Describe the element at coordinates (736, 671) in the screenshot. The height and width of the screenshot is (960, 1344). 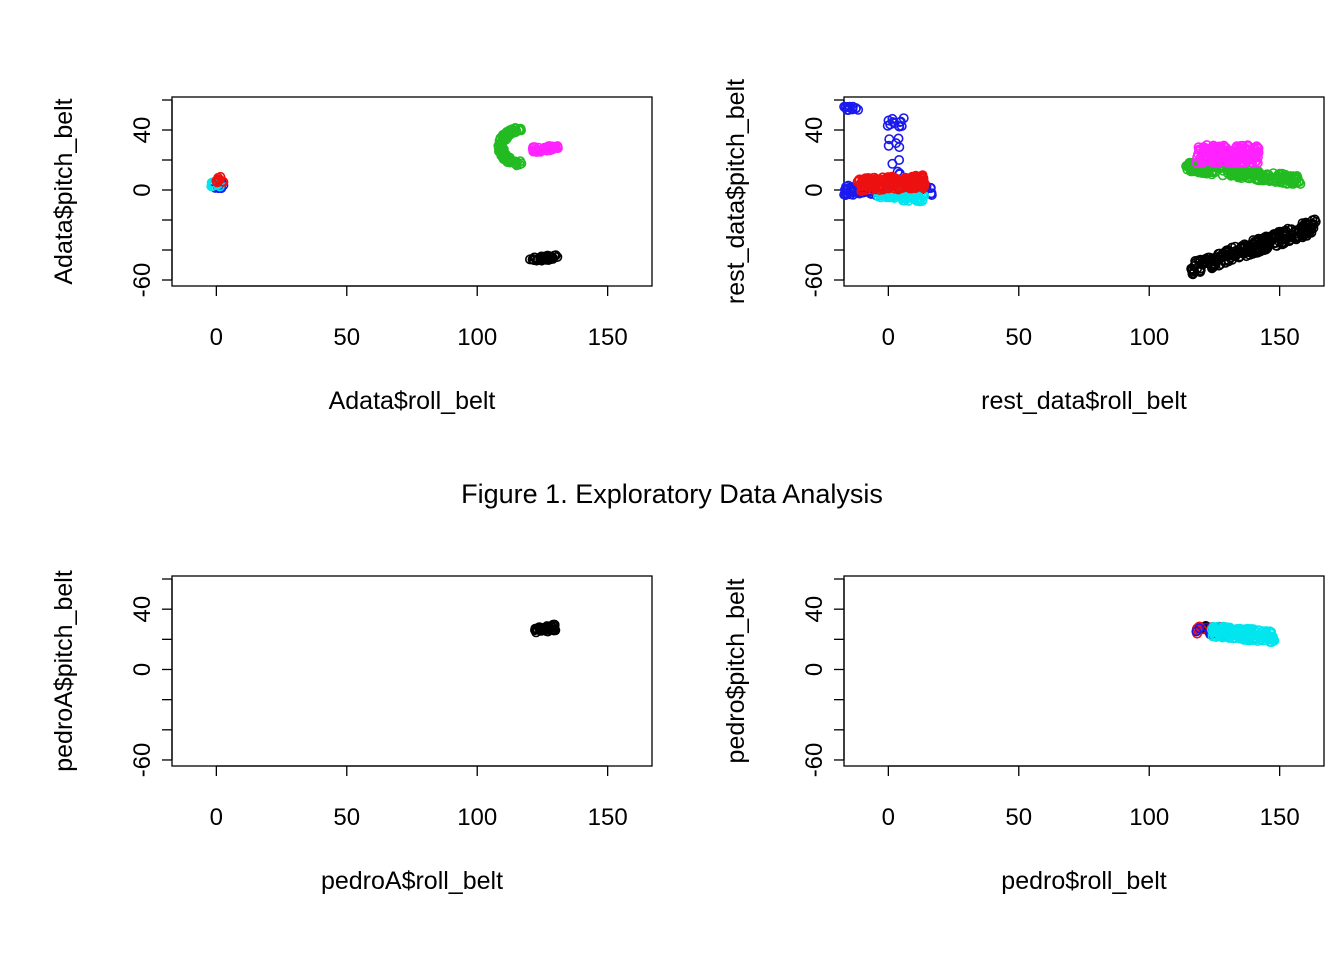
I see `y-axis-title: pedro$pitch_belt` at that location.